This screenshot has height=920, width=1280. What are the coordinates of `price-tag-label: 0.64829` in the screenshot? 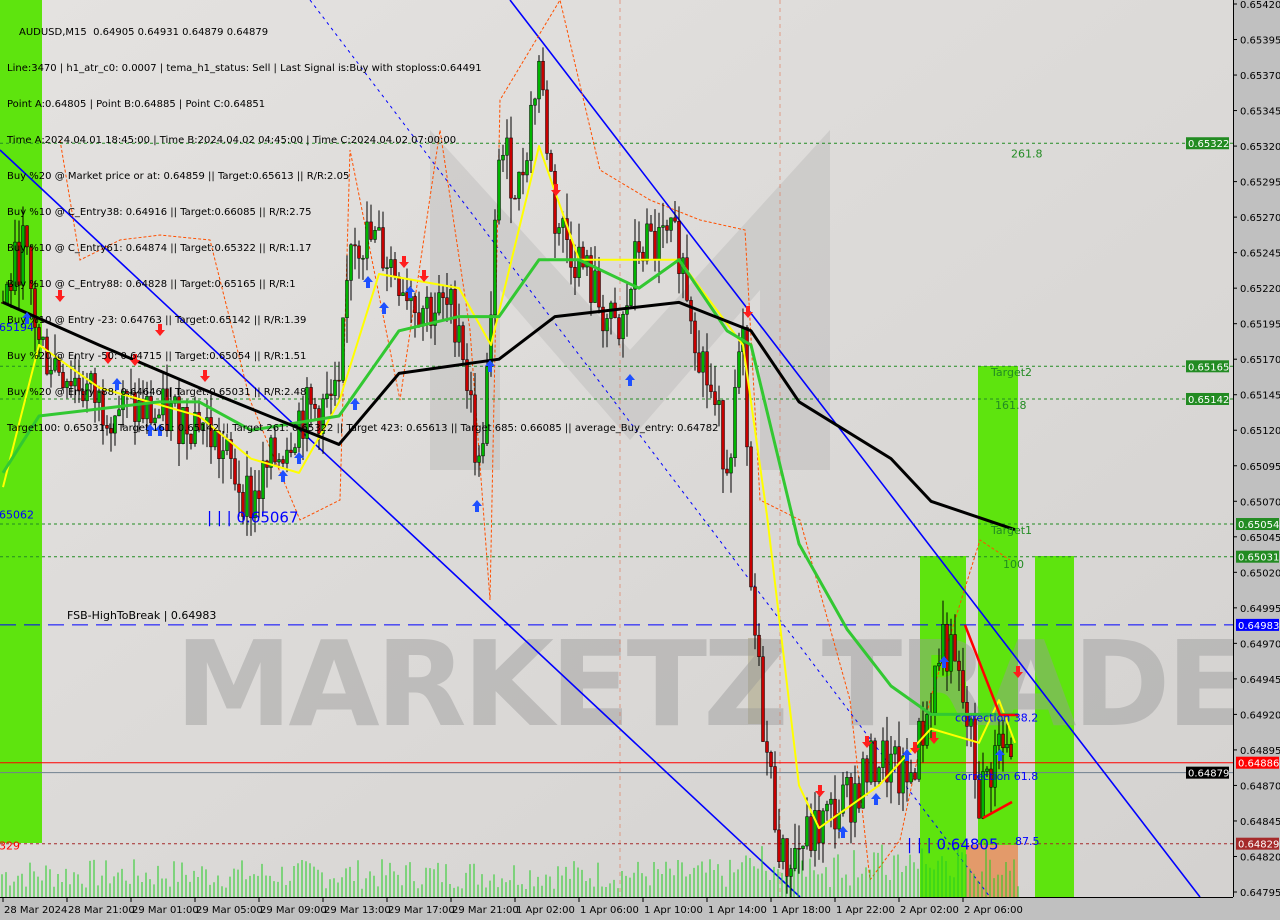 It's located at (1258, 845).